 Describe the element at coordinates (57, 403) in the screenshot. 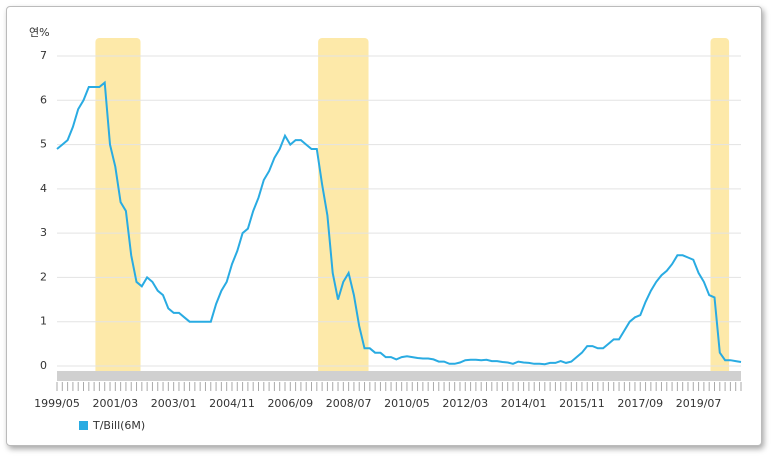

I see `x-tick-label: 1999/05` at that location.